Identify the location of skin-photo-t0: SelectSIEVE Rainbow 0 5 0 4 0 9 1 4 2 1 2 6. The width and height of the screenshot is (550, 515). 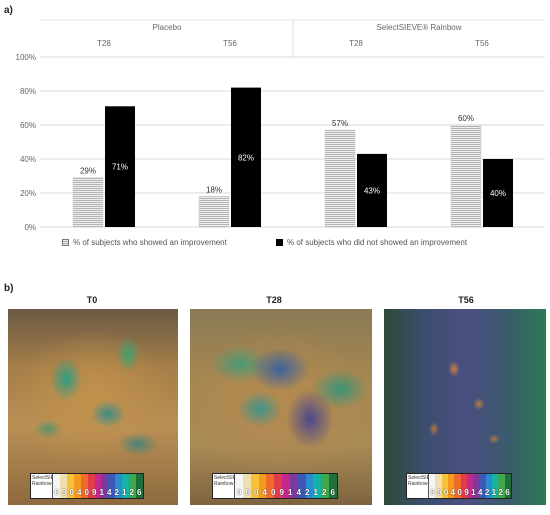
(93, 407).